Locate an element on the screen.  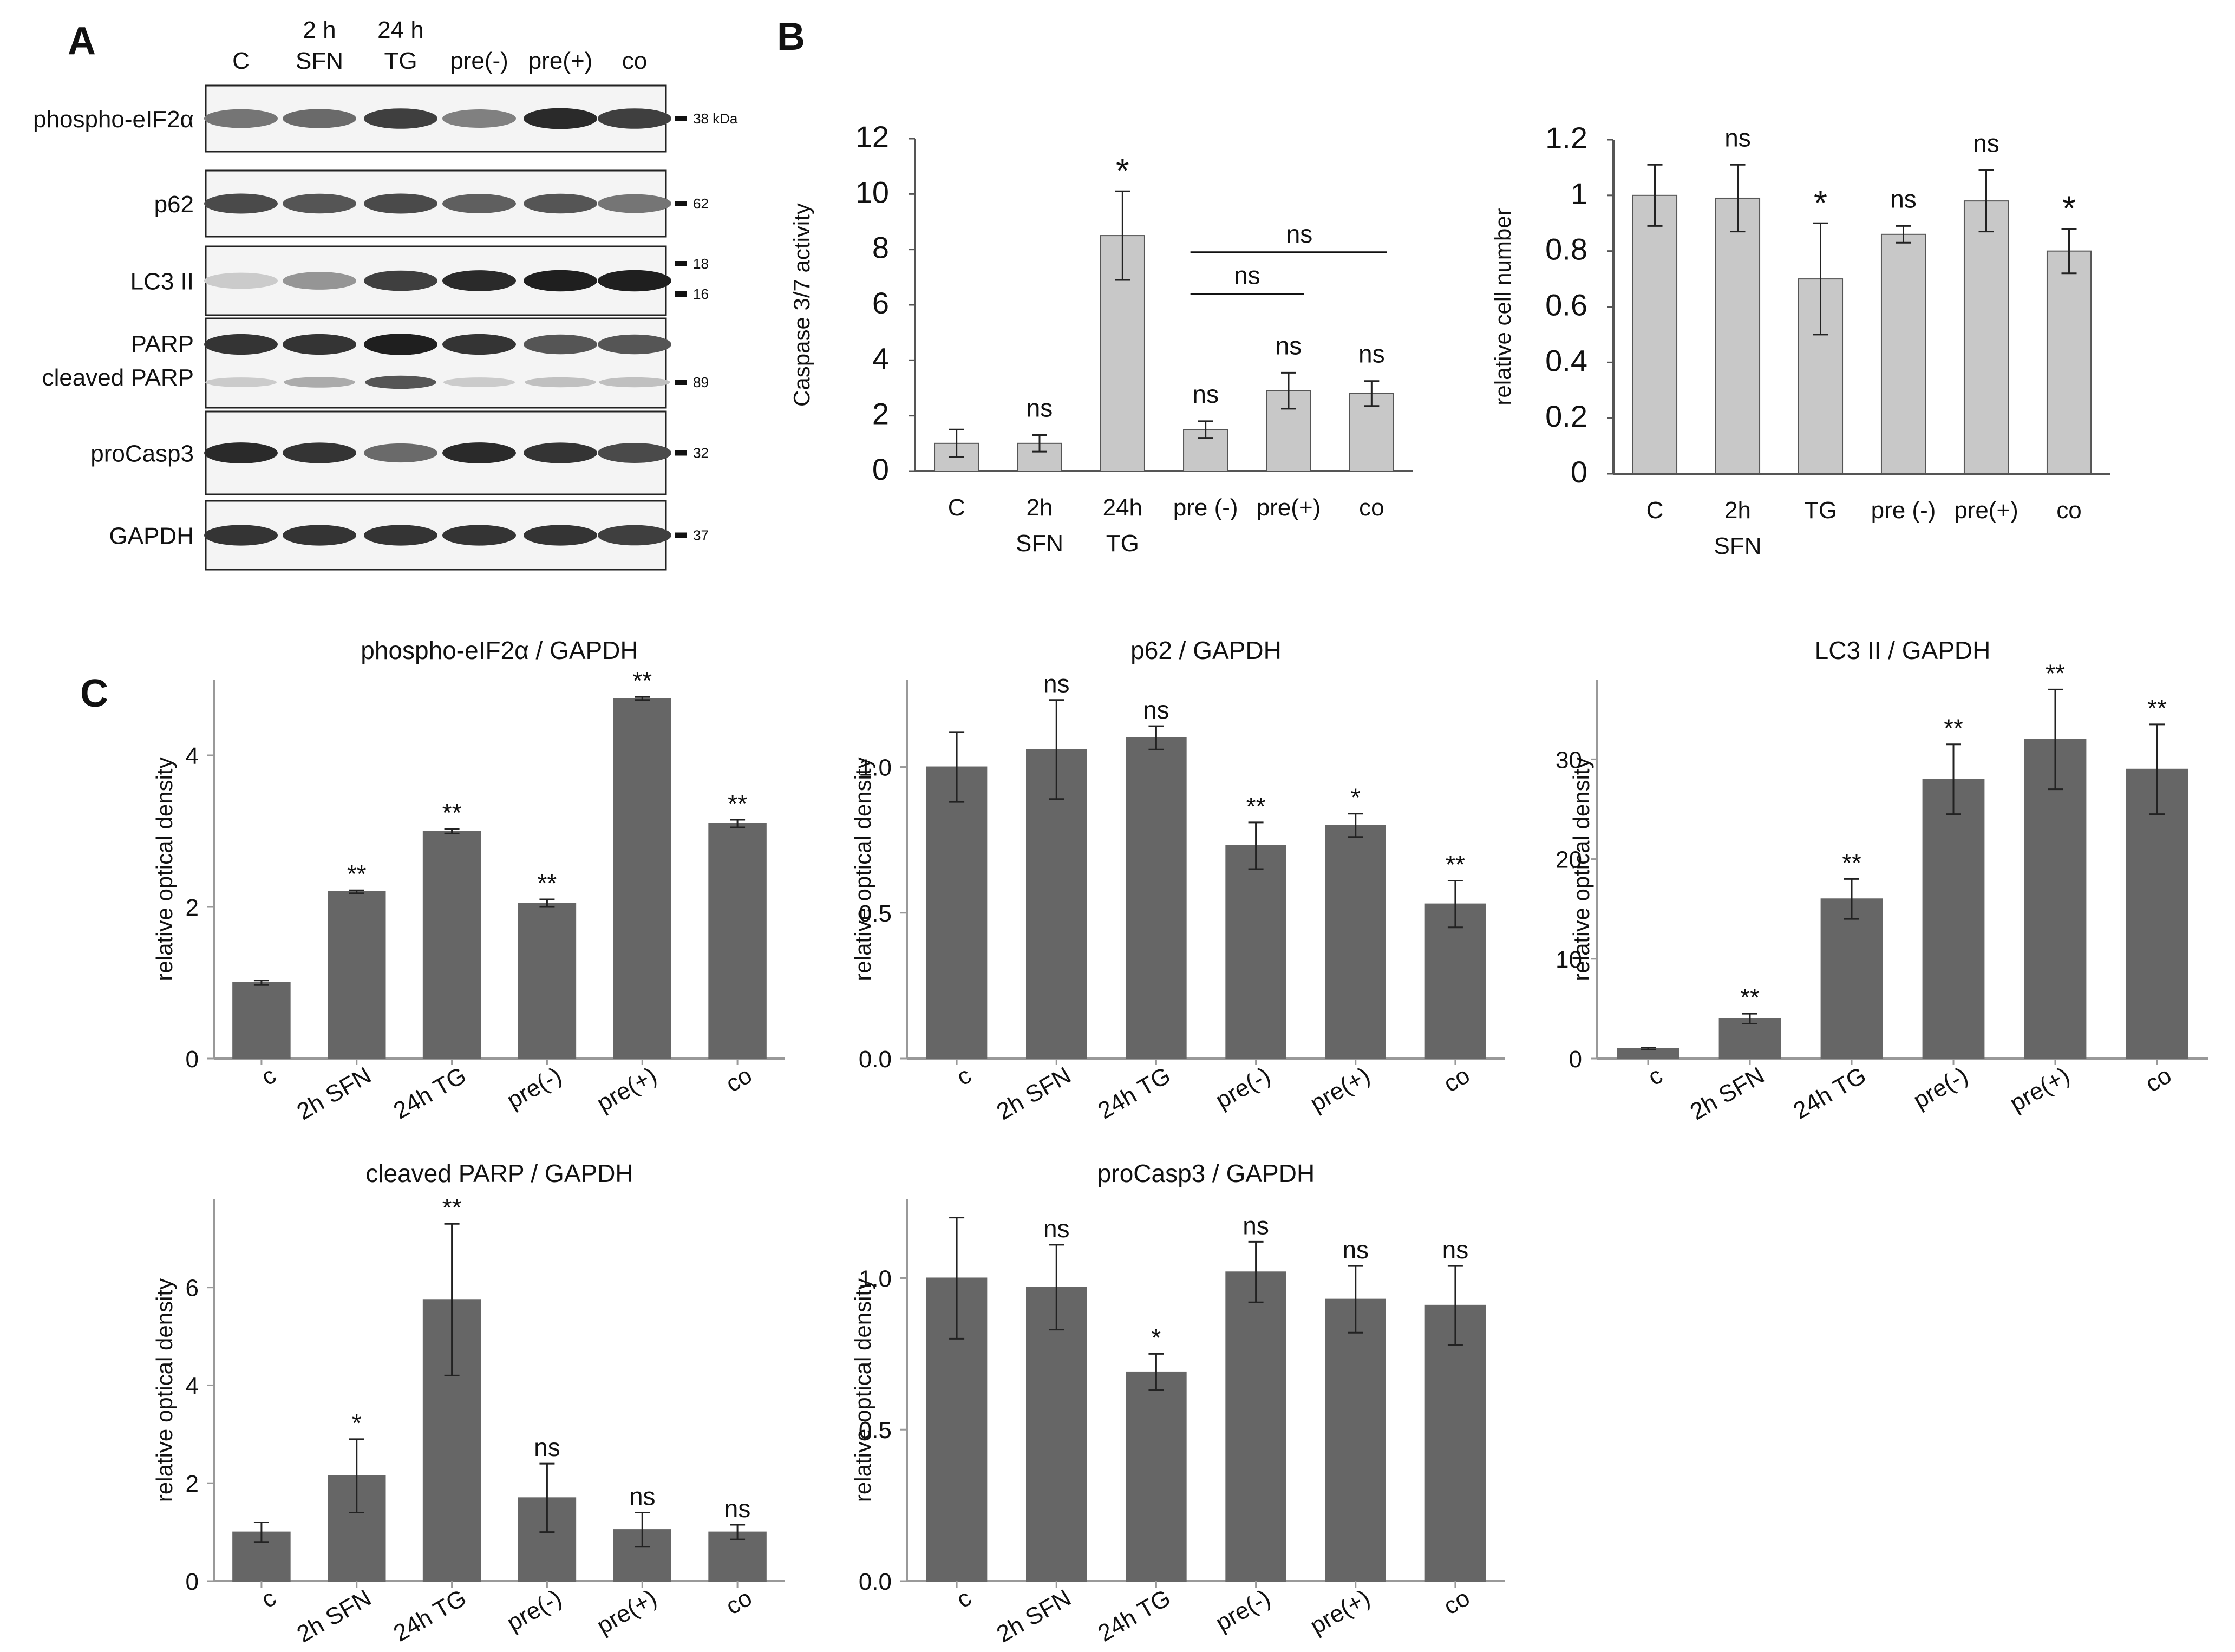
significance-label: * is located at coordinates (357, 1423).